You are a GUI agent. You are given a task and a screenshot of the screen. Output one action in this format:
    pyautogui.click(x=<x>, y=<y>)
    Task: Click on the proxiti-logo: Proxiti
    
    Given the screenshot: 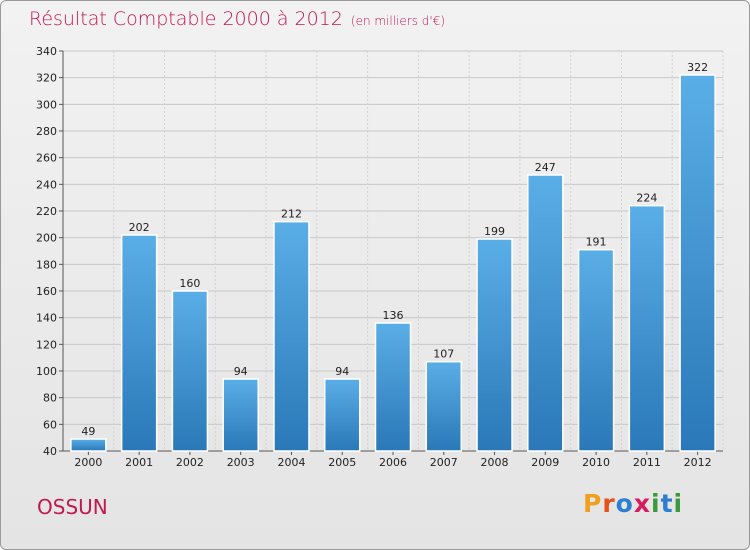 What is the action you would take?
    pyautogui.click(x=633, y=503)
    